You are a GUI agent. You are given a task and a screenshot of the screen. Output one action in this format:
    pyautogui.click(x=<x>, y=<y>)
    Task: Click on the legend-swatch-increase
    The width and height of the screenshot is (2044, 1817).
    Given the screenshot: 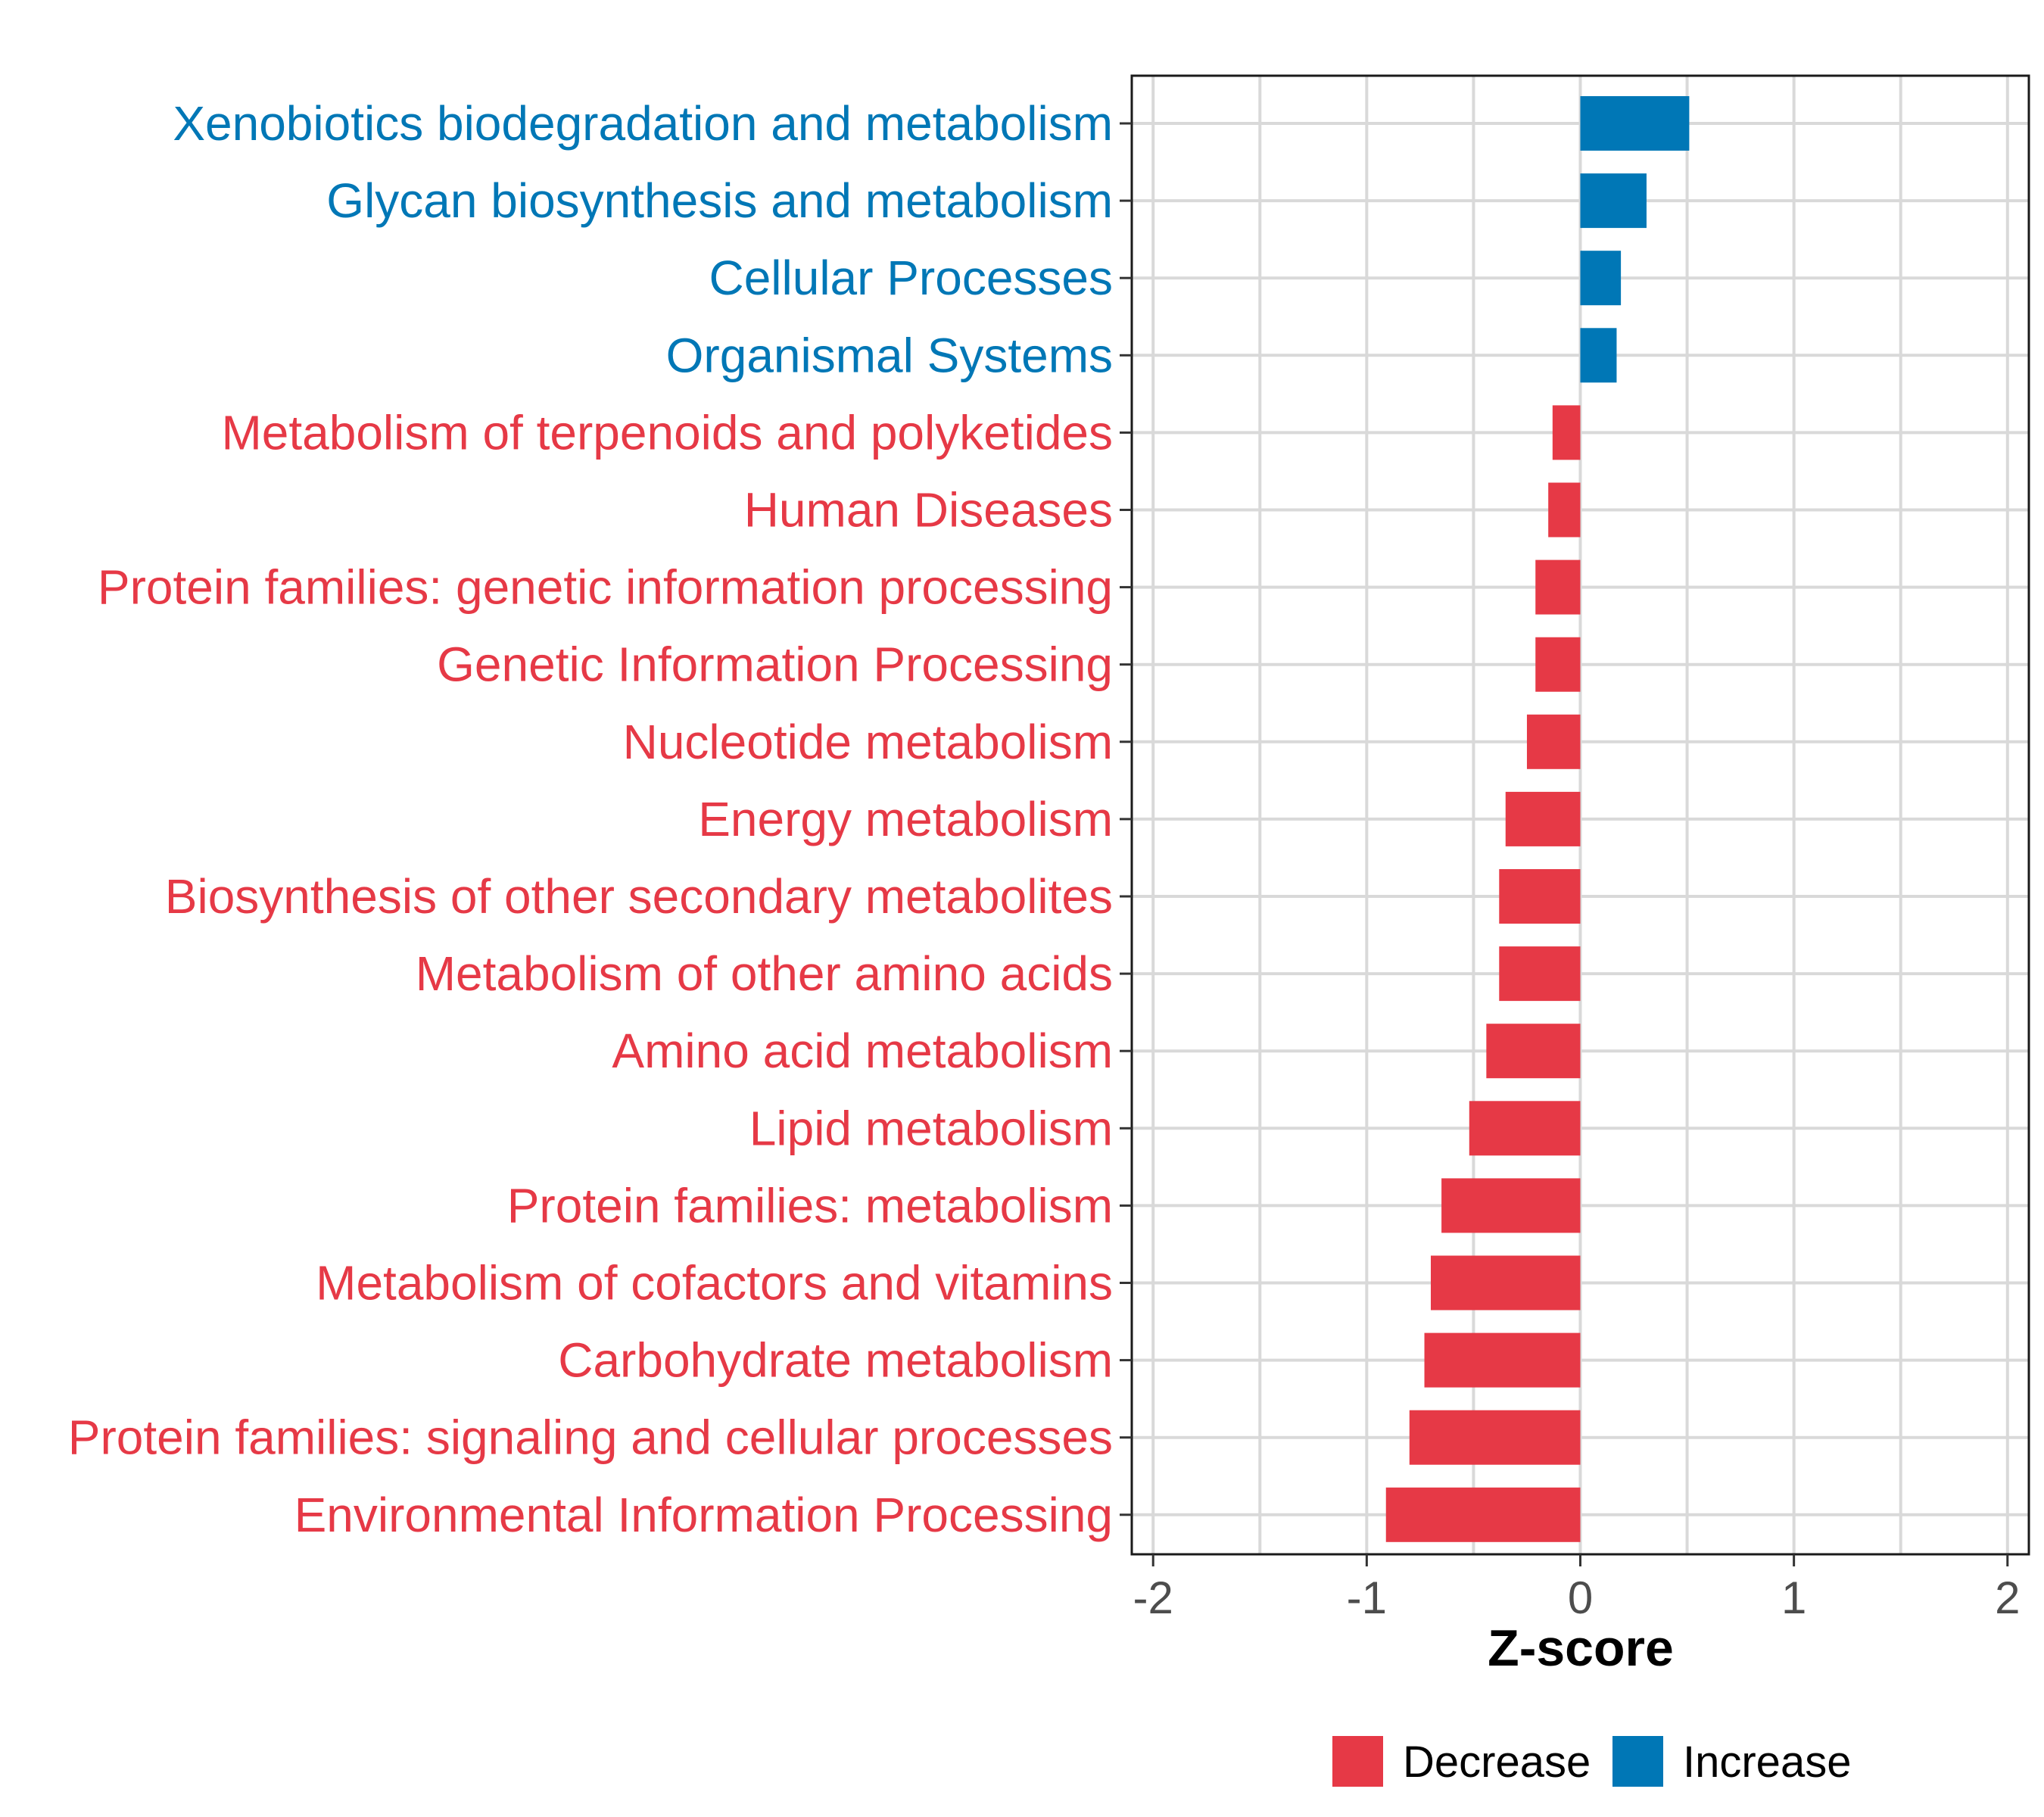 What is the action you would take?
    pyautogui.click(x=1637, y=1761)
    